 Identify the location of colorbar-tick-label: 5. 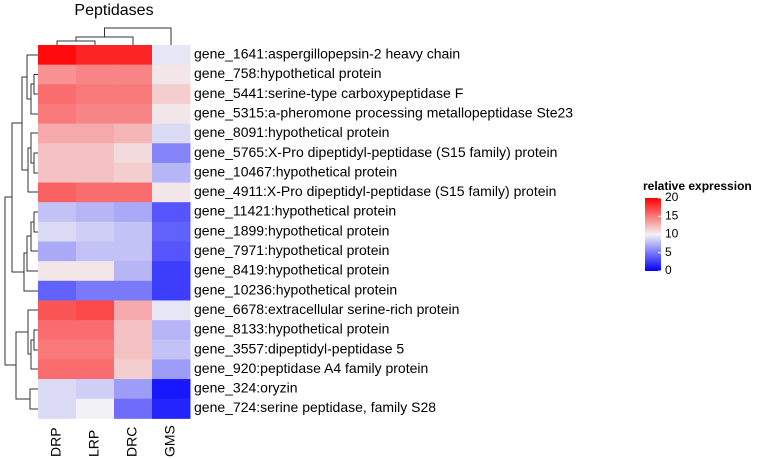
(668, 252).